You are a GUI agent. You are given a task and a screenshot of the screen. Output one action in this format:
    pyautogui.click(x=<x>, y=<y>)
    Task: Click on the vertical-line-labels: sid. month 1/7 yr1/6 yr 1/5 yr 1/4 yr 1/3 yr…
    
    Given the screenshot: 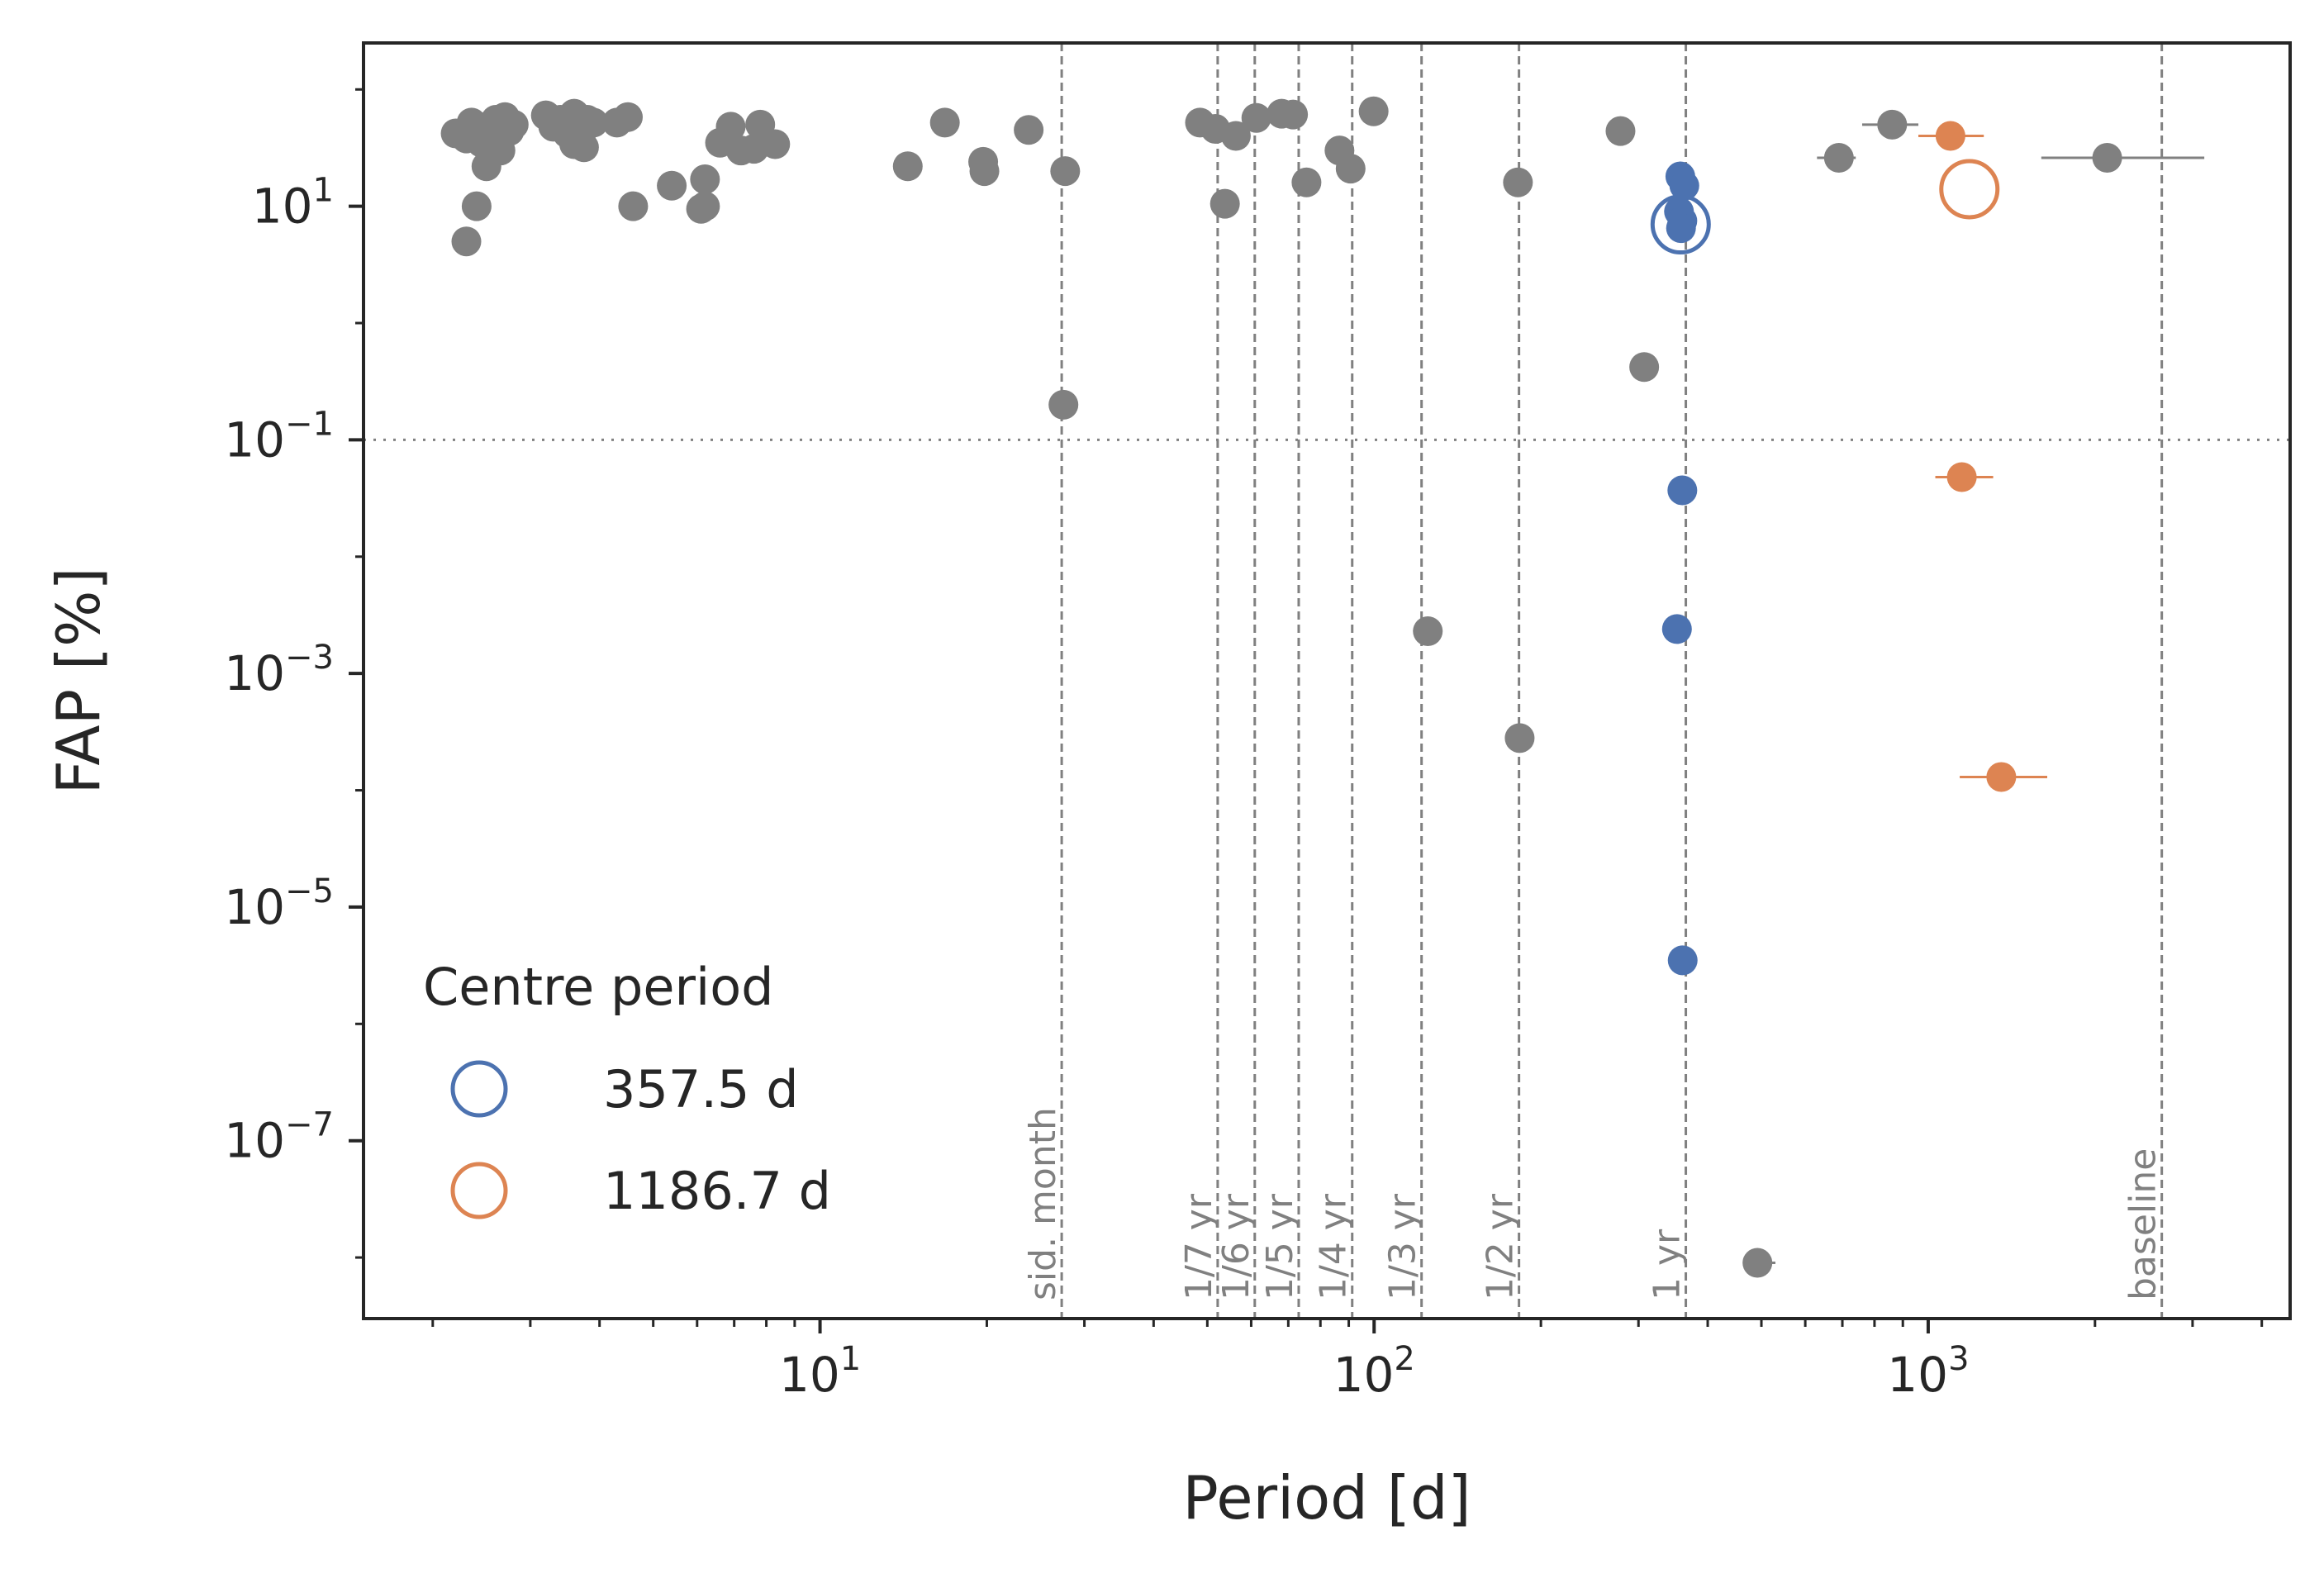 What is the action you would take?
    pyautogui.click(x=1593, y=1203)
    